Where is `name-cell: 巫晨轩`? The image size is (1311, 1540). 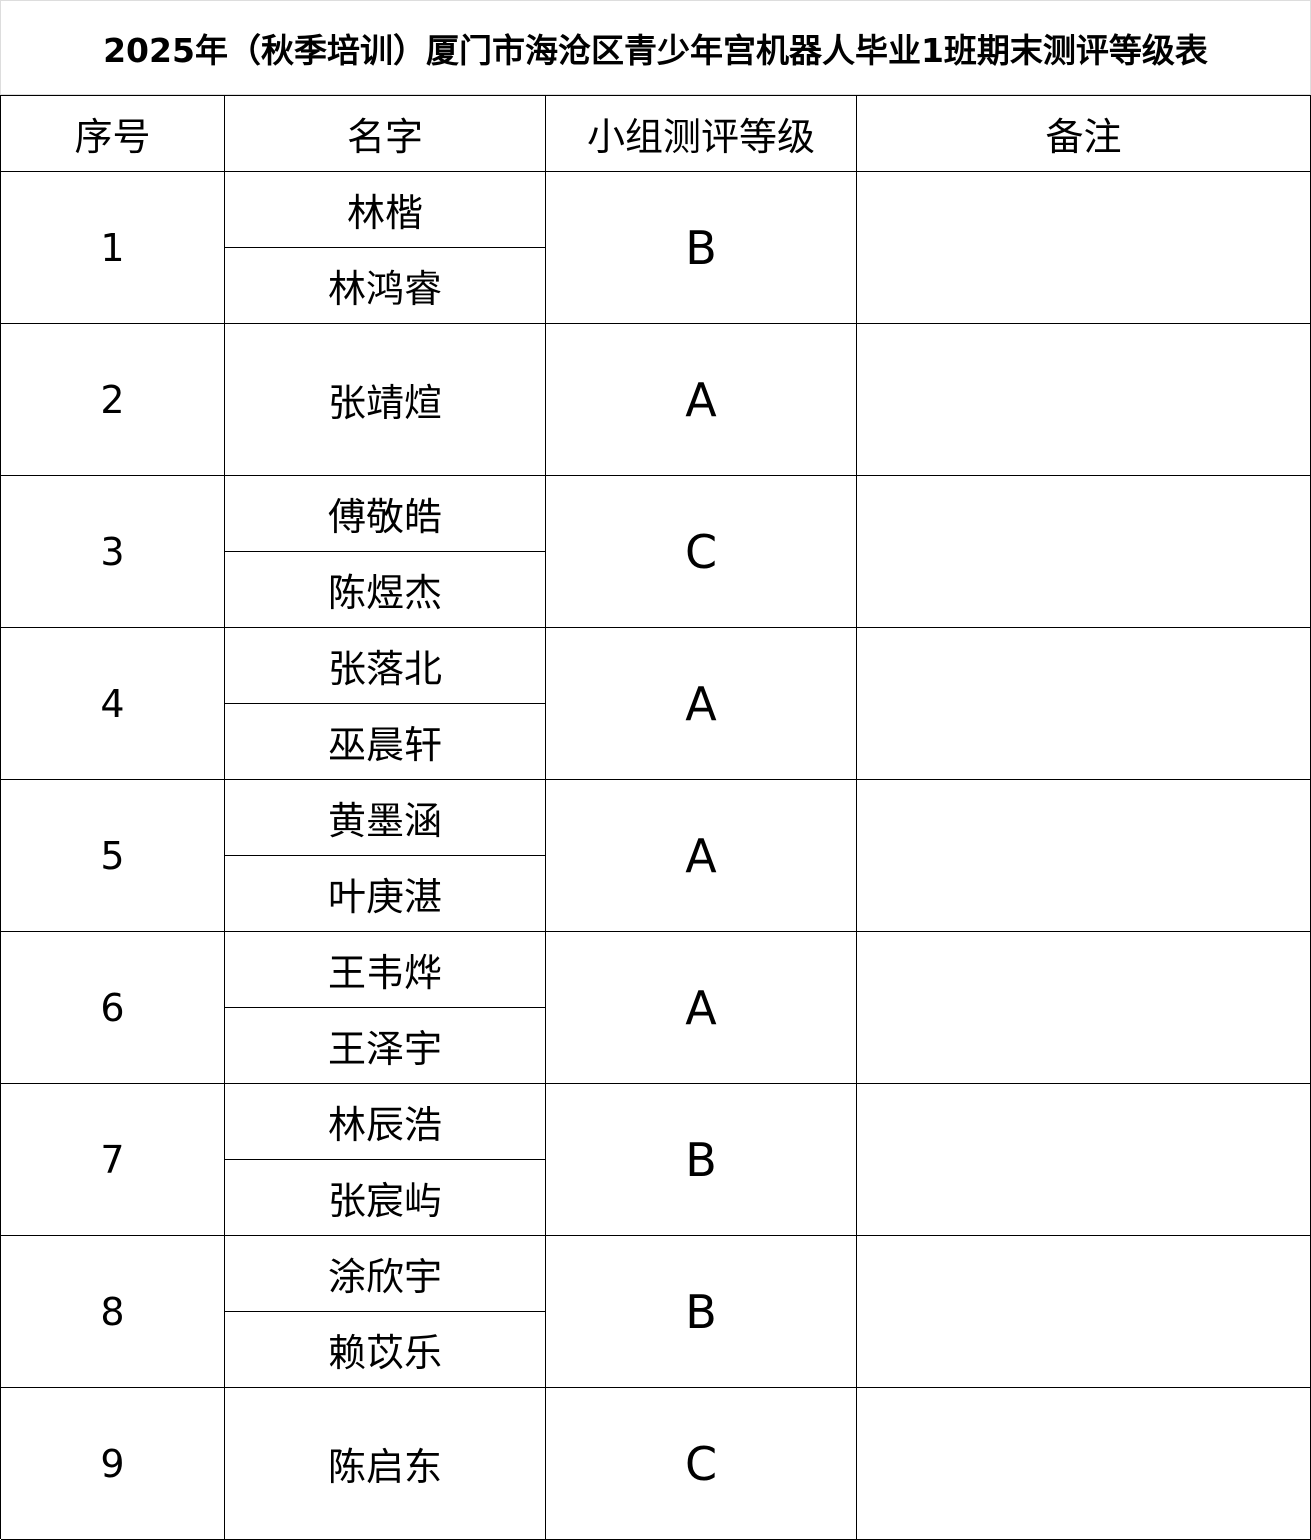 name-cell: 巫晨轩 is located at coordinates (385, 742).